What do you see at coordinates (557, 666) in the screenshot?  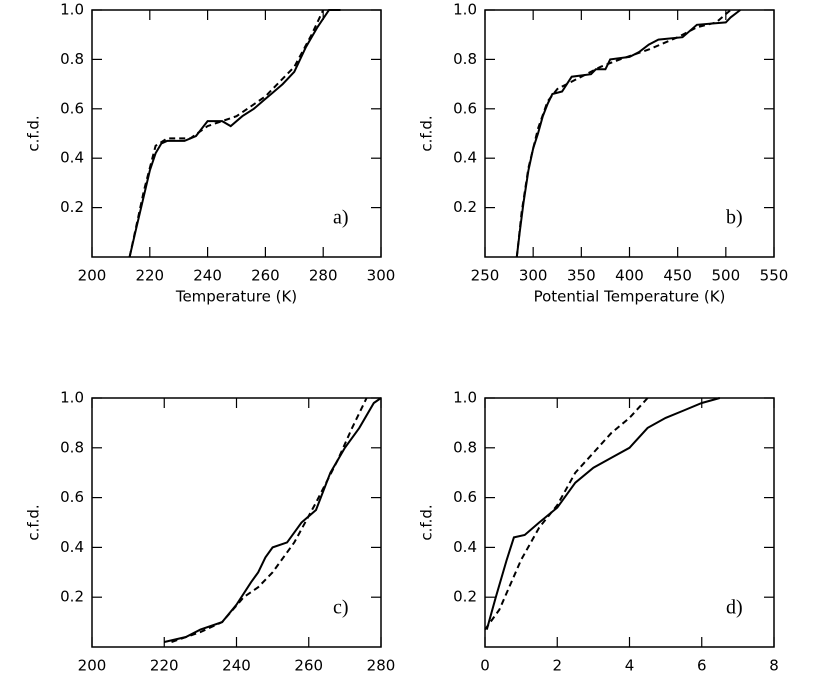 I see `x-tick-label: 2` at bounding box center [557, 666].